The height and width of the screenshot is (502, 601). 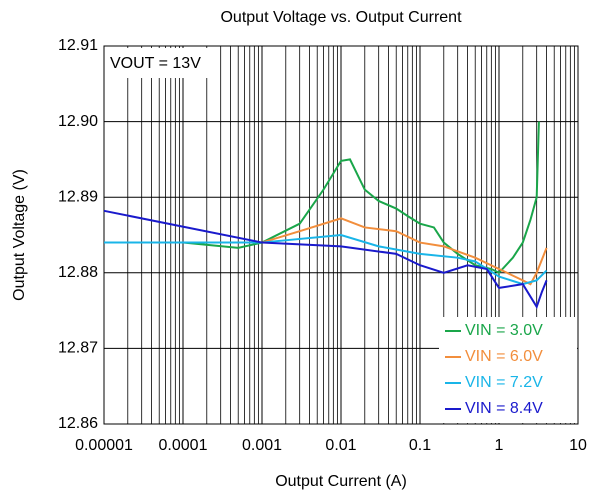 I want to click on y-tick-label: 12.87, so click(x=78, y=348).